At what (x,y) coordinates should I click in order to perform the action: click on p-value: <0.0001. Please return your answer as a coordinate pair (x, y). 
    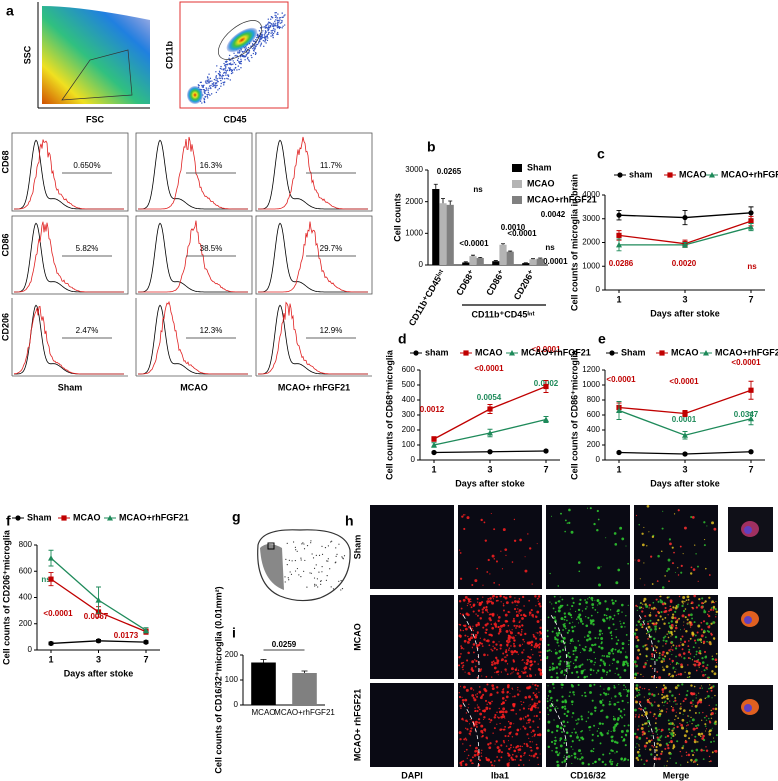
    Looking at the image, I should click on (746, 362).